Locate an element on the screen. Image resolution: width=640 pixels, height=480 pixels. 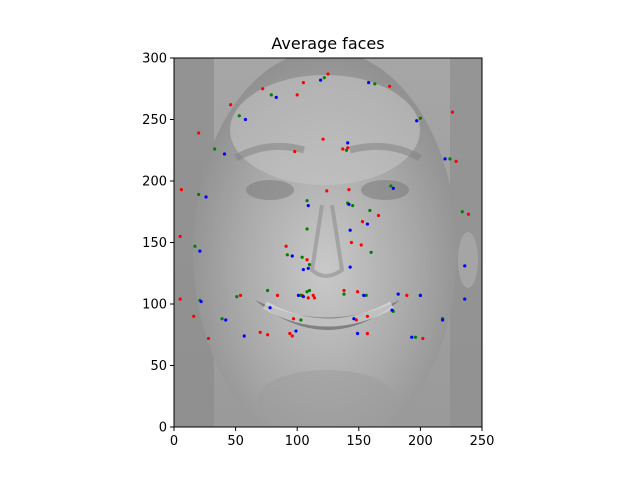
x-tick-label: 50 is located at coordinates (235, 441).